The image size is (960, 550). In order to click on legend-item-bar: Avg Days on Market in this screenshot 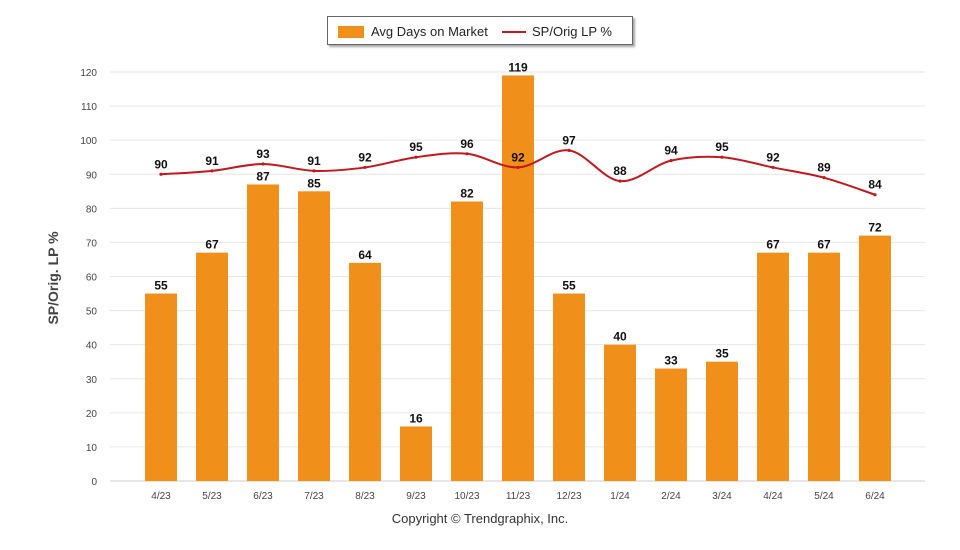, I will do `click(413, 31)`.